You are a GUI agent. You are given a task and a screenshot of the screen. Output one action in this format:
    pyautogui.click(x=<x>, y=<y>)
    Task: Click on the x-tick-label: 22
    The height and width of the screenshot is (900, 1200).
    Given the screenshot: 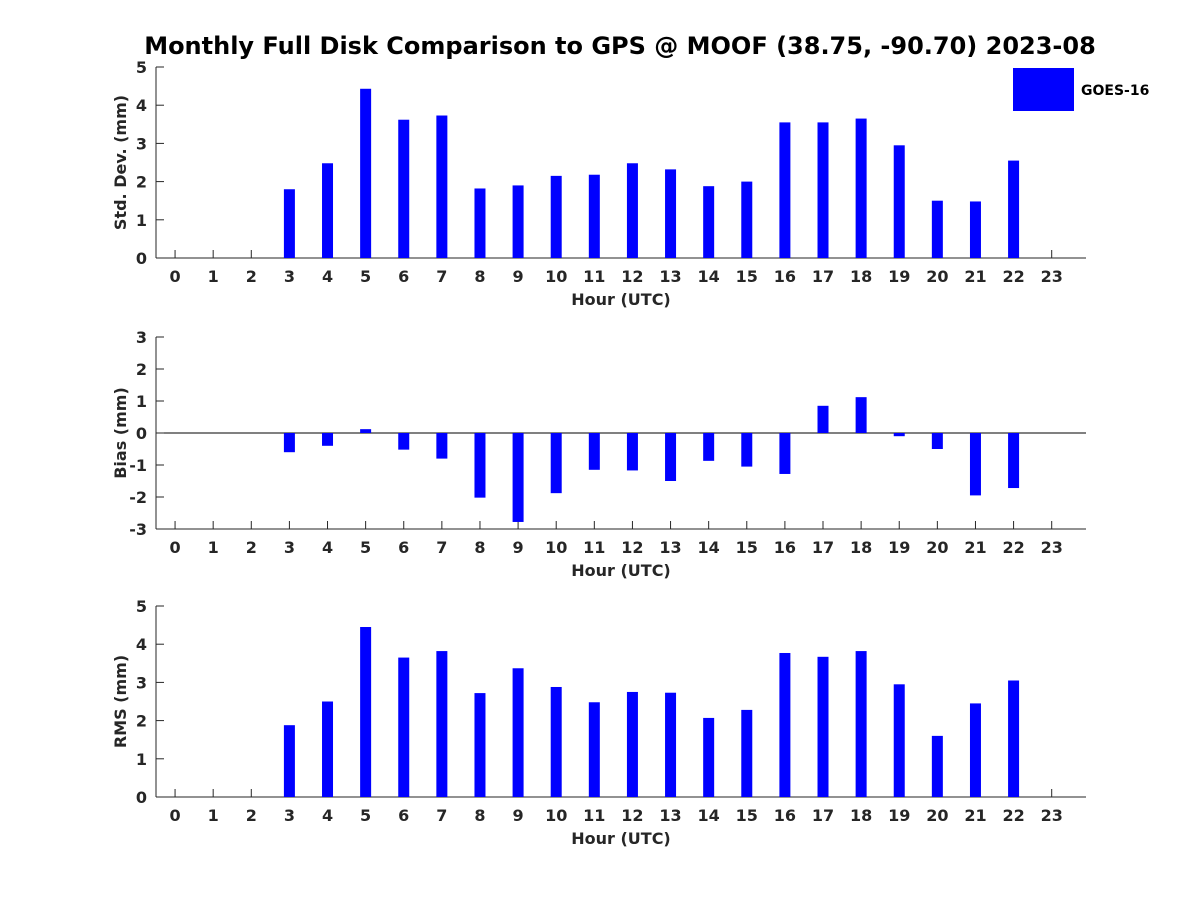 What is the action you would take?
    pyautogui.click(x=1013, y=547)
    